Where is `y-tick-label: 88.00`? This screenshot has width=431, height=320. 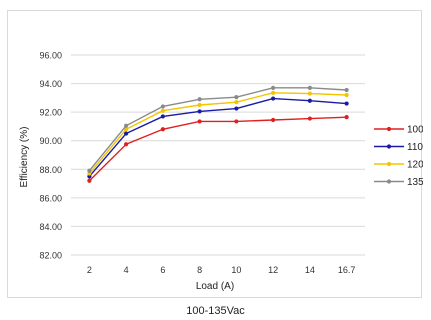
y-tick-label: 88.00 is located at coordinates (50, 170).